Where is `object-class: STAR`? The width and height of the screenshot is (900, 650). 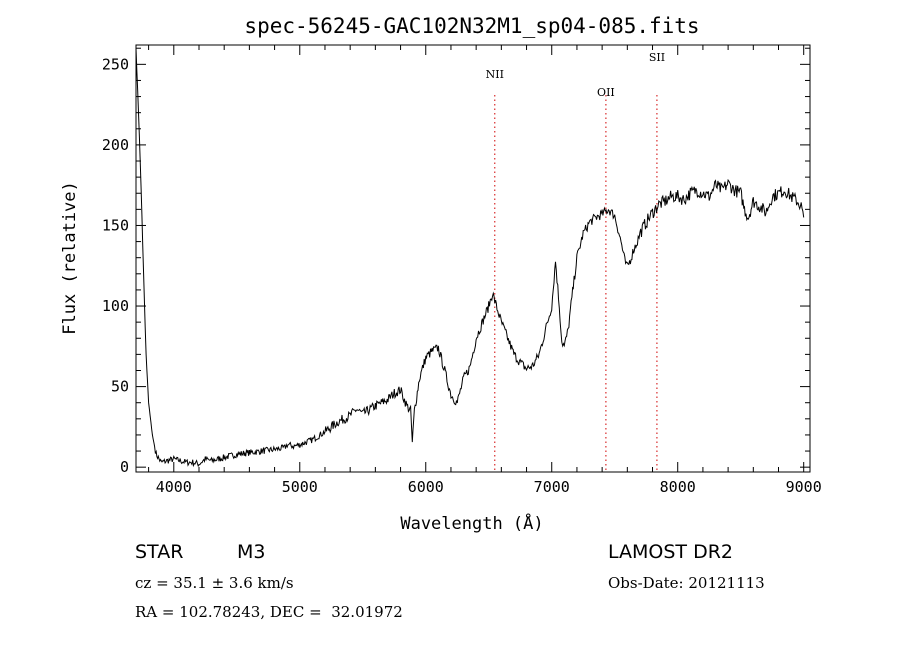 object-class: STAR is located at coordinates (159, 552).